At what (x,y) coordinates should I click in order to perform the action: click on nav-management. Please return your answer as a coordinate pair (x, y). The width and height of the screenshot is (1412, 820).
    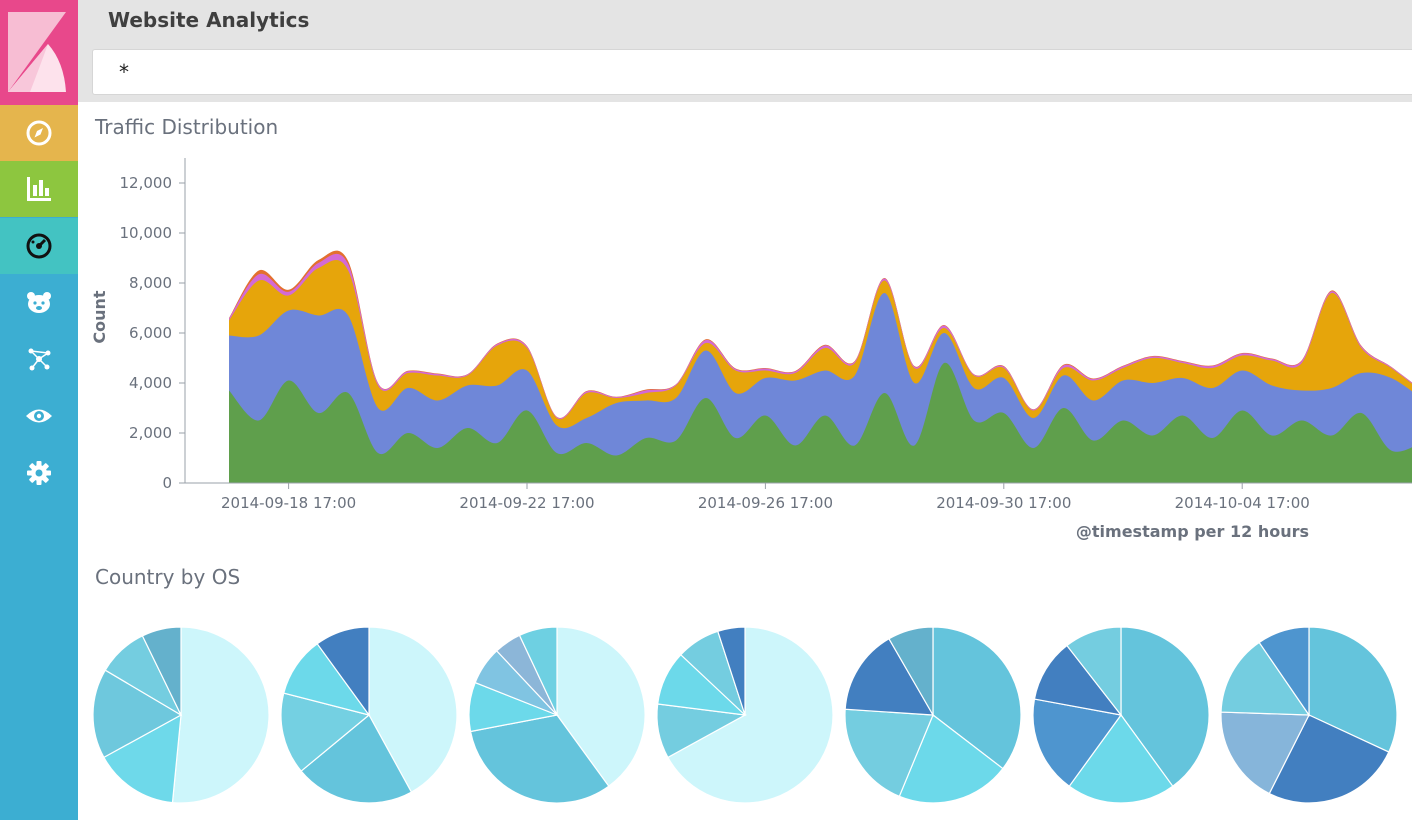
    Looking at the image, I should click on (39, 473).